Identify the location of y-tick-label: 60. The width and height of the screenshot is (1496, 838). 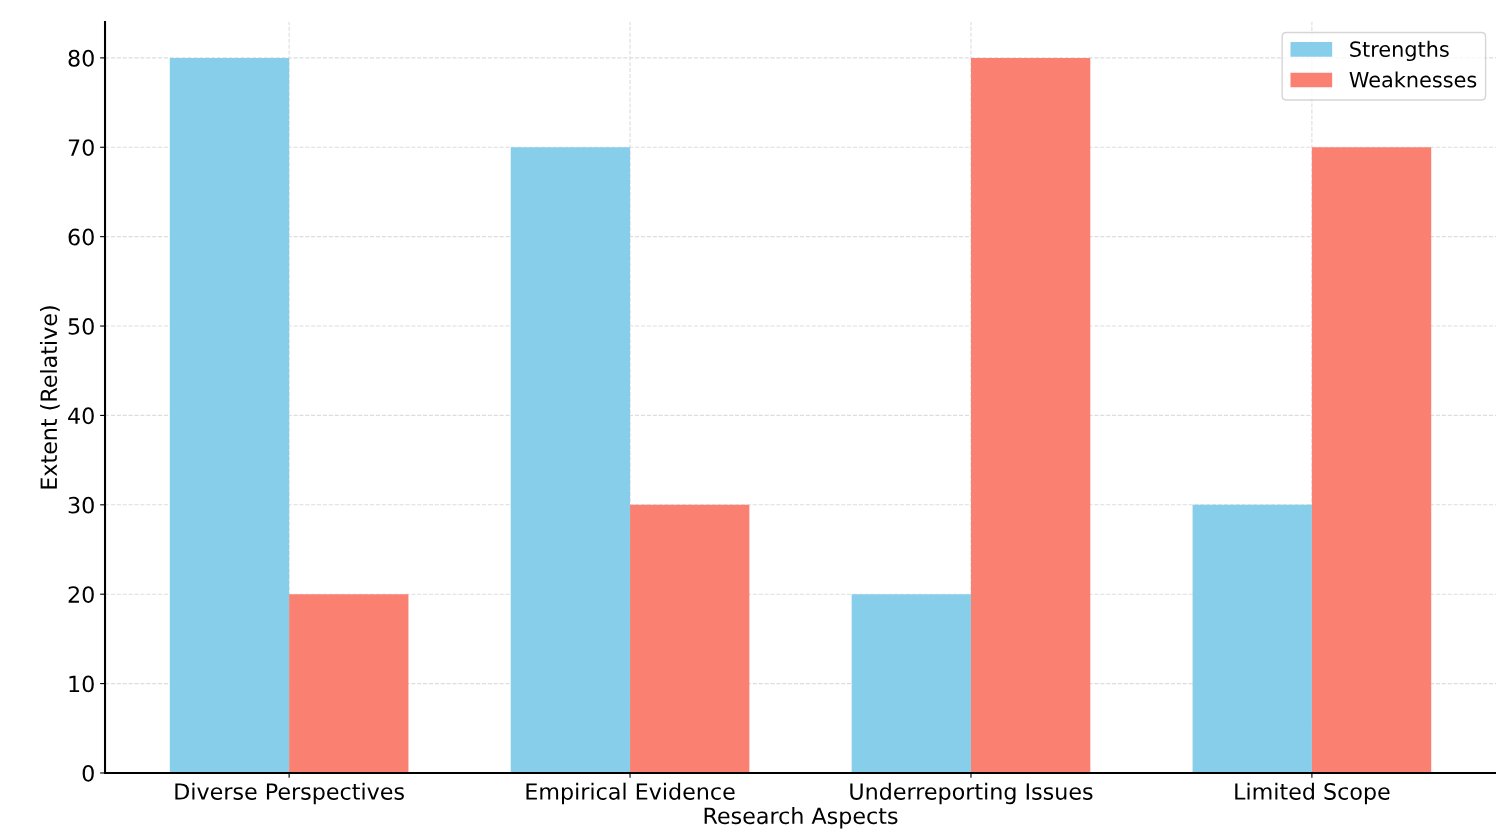
(81, 237).